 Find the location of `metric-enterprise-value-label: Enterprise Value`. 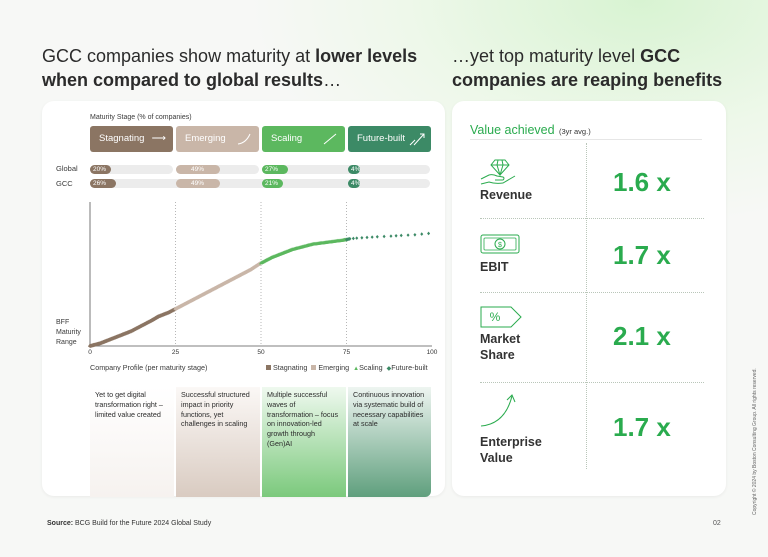

metric-enterprise-value-label: Enterprise Value is located at coordinates (511, 450).